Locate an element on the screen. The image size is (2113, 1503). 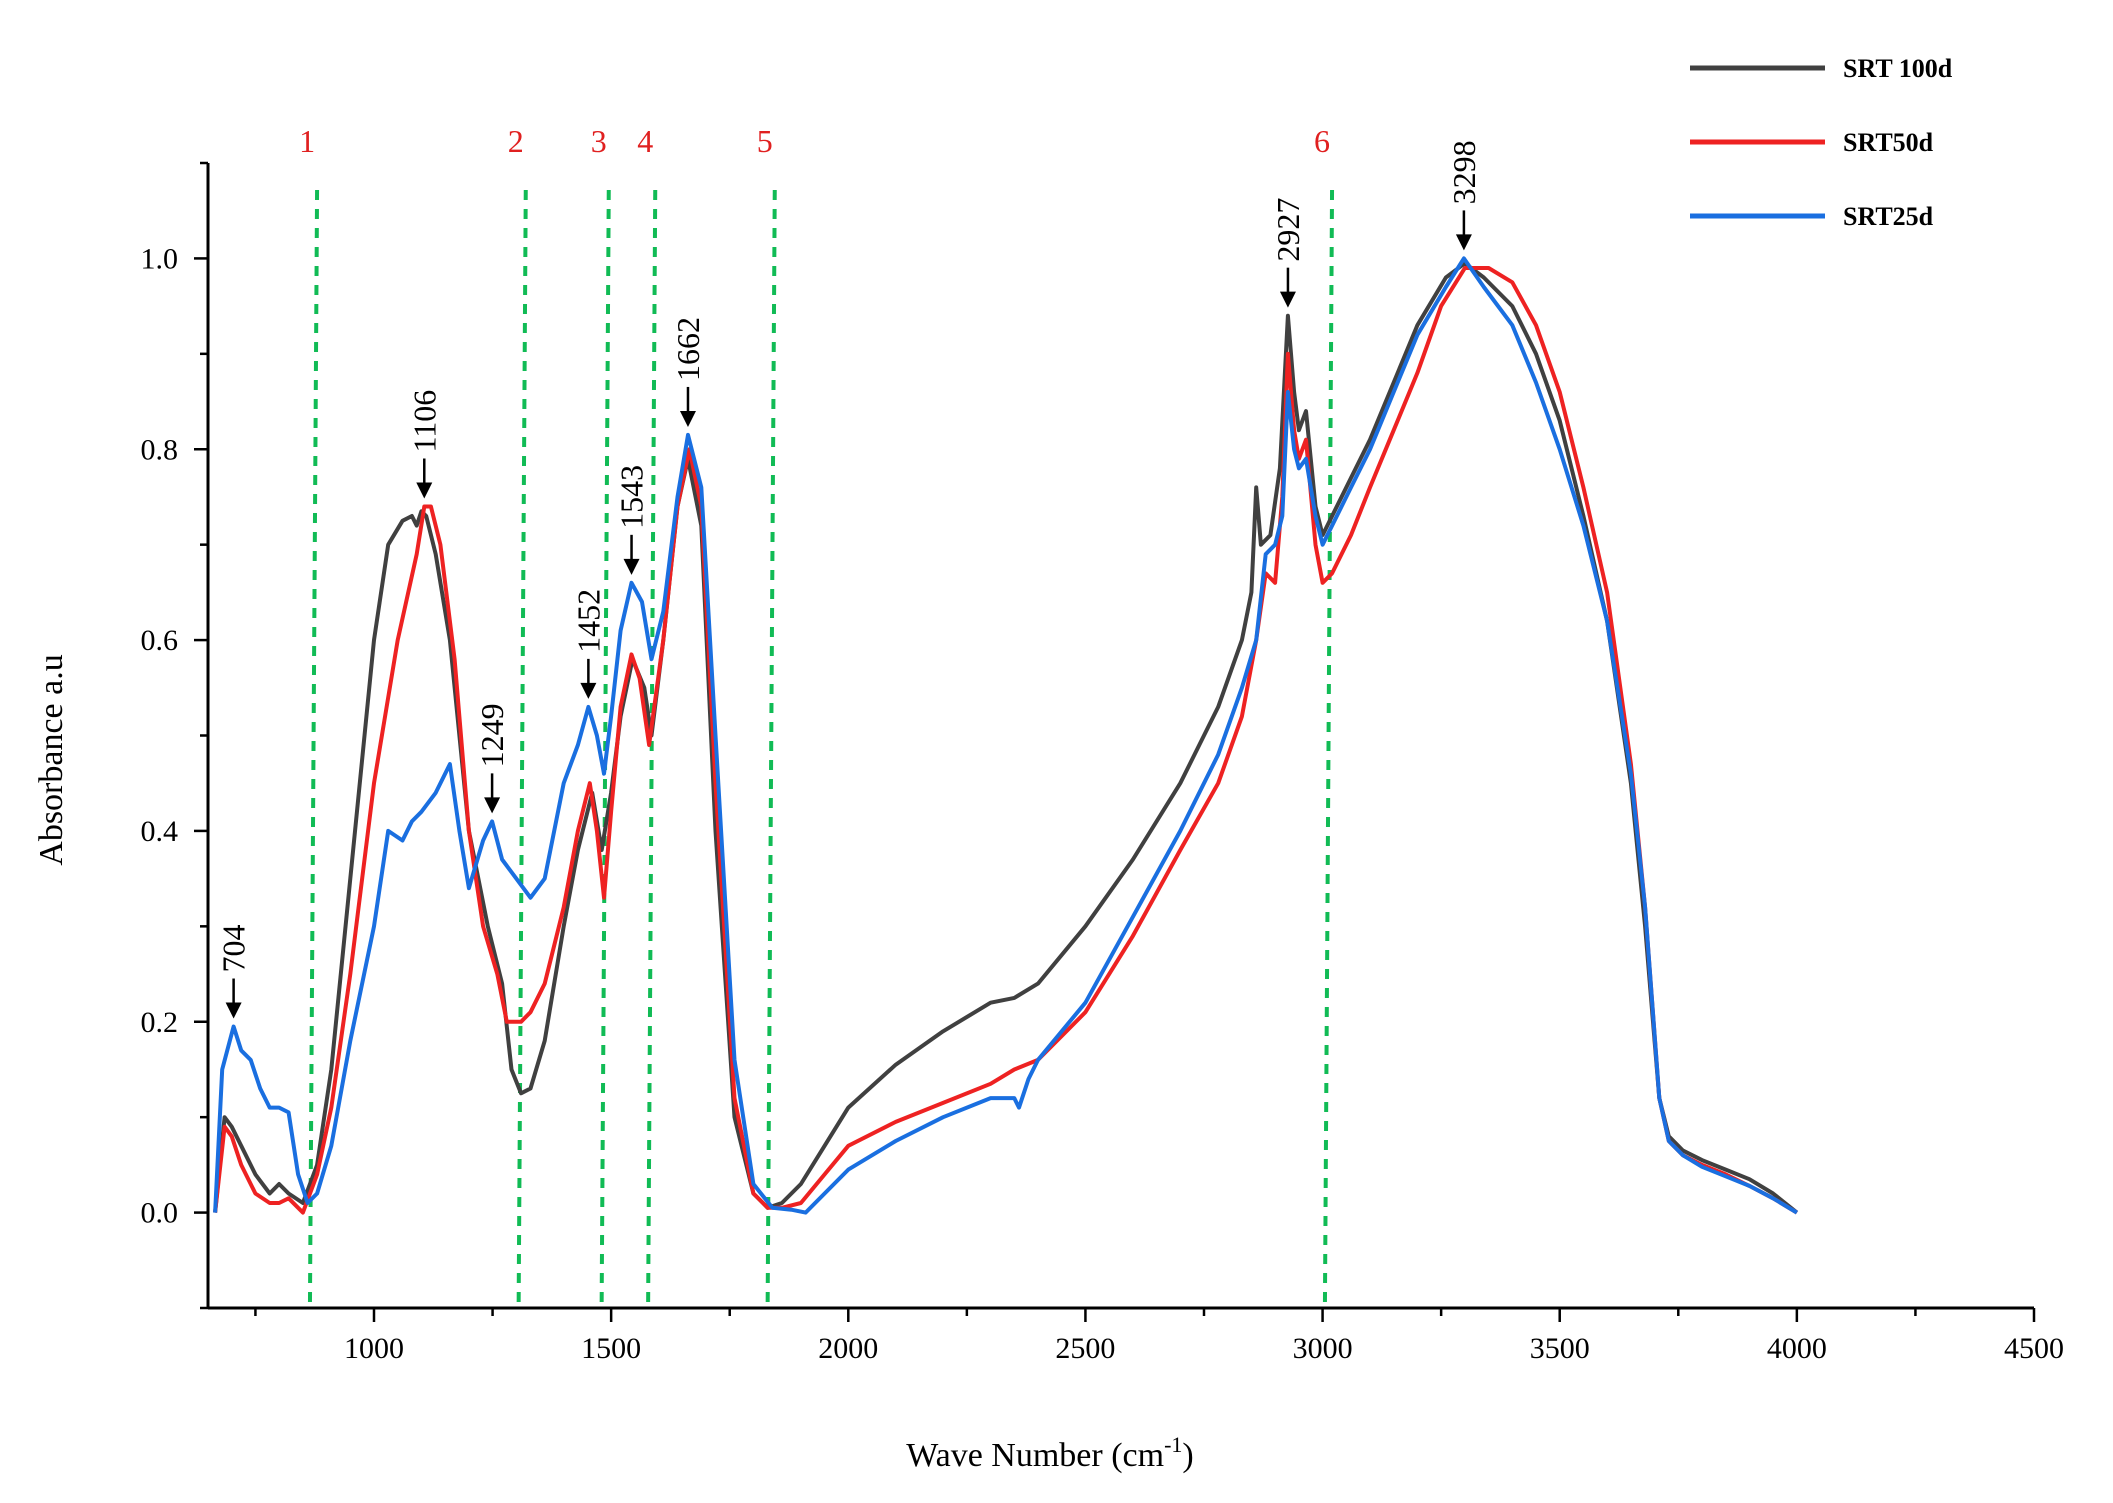
region-label-1: 1 is located at coordinates (307, 141).